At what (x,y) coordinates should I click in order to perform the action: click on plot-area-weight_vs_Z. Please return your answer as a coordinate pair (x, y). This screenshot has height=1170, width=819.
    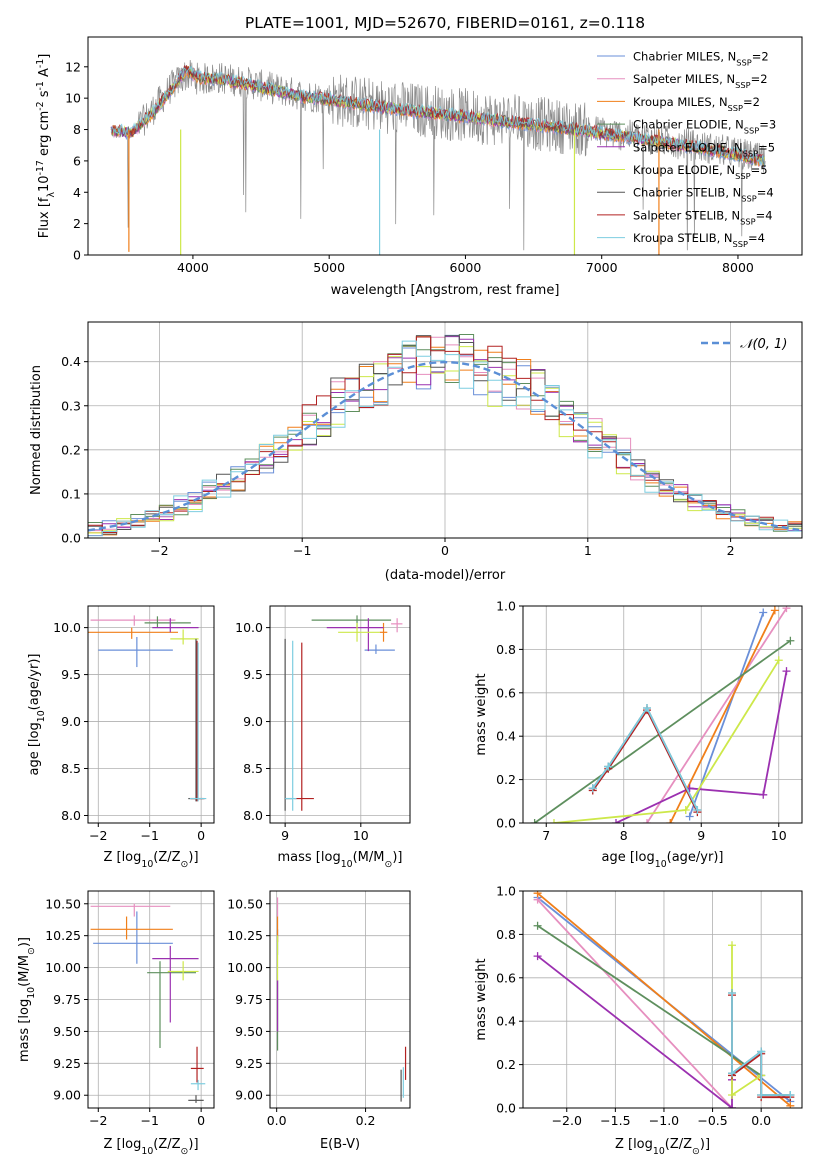
    Looking at the image, I should click on (664, 999).